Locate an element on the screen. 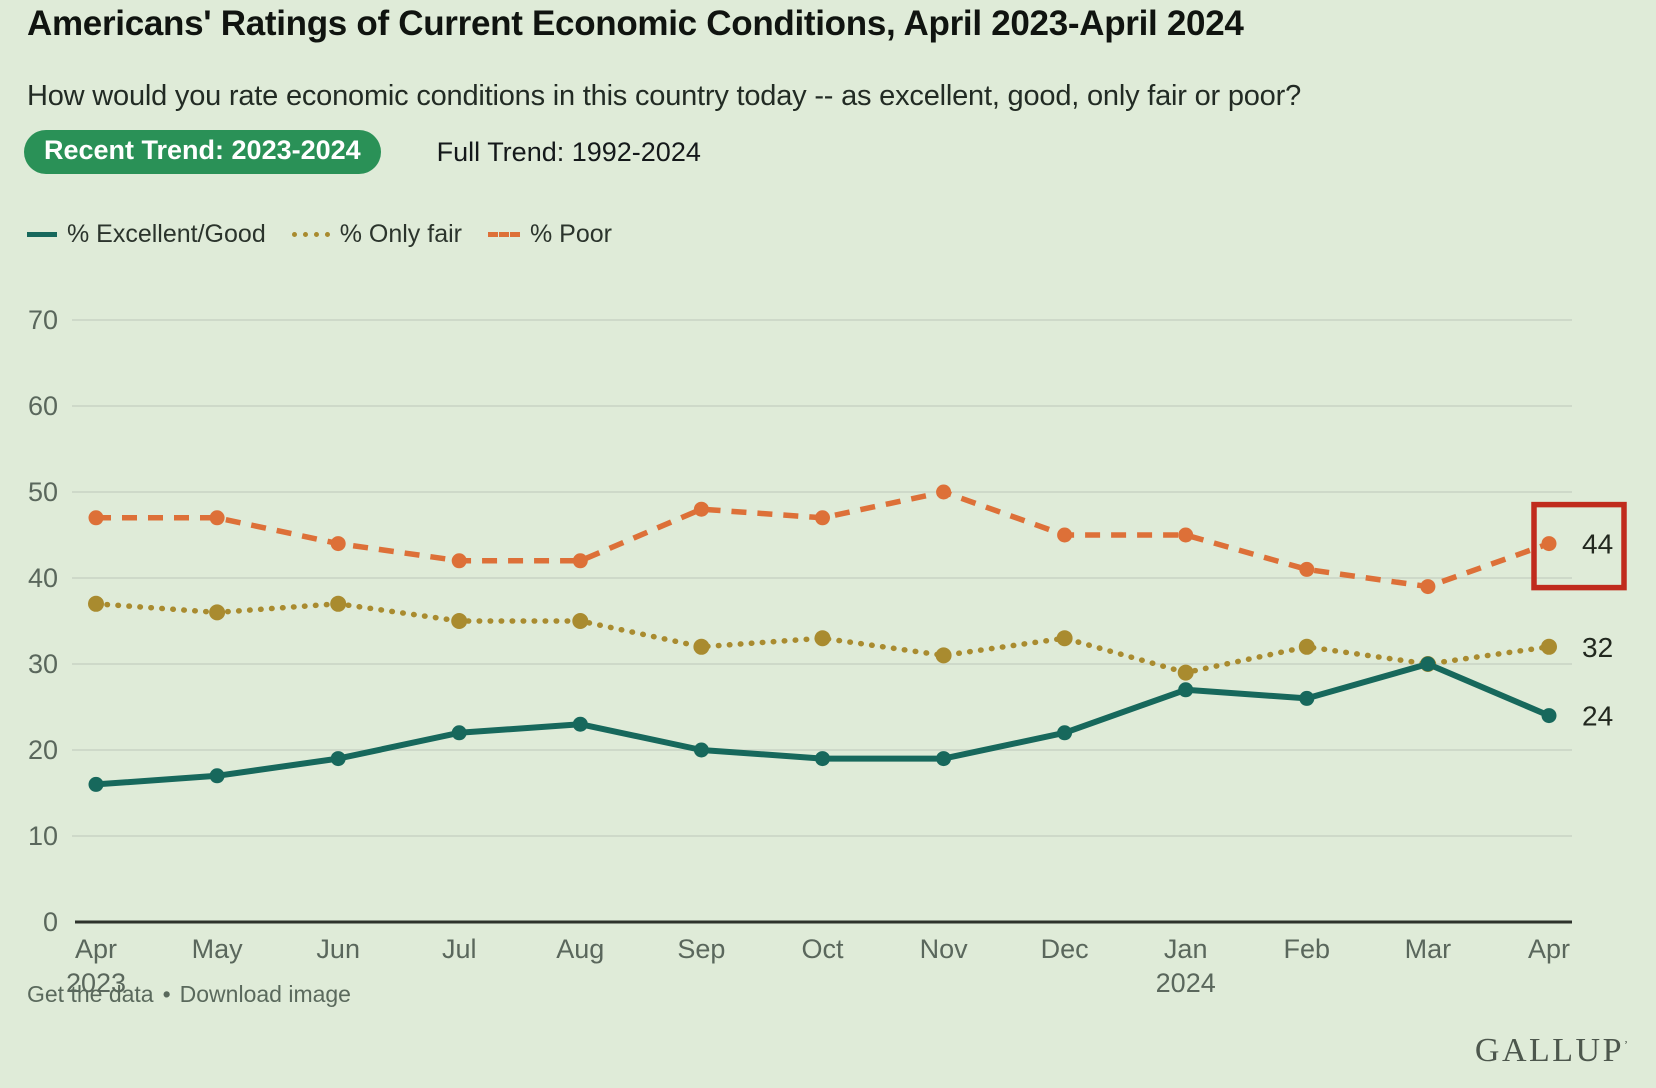 This screenshot has height=1088, width=1656. y-tick-label-40: 40 is located at coordinates (43, 578).